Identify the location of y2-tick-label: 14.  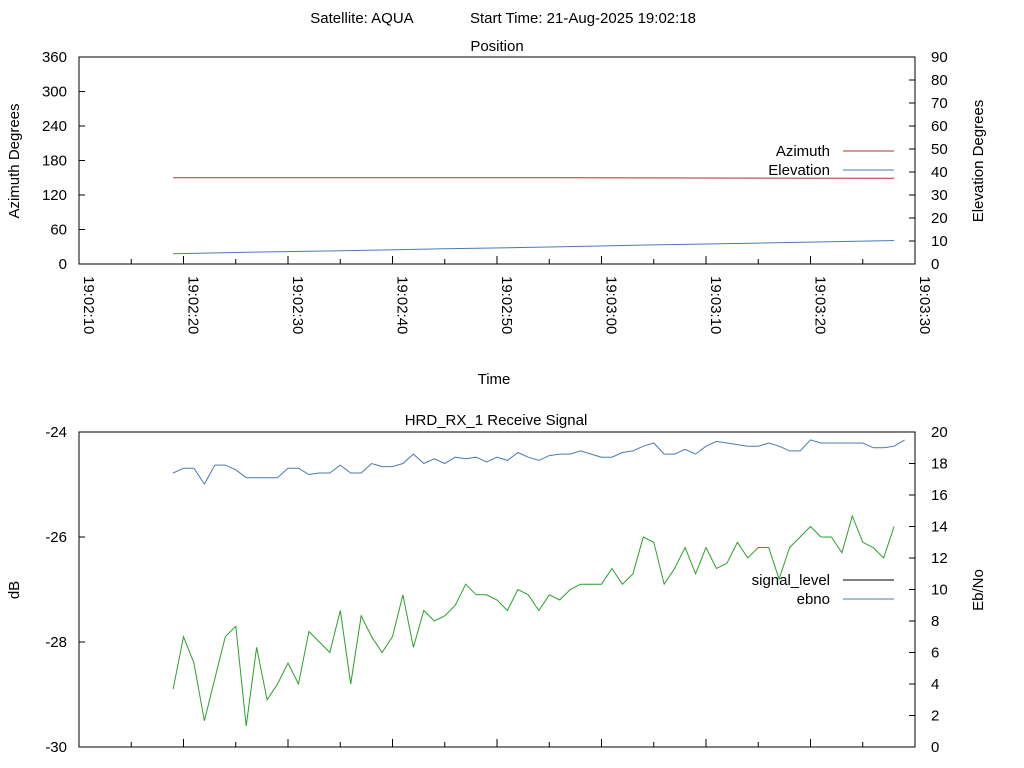
(939, 527).